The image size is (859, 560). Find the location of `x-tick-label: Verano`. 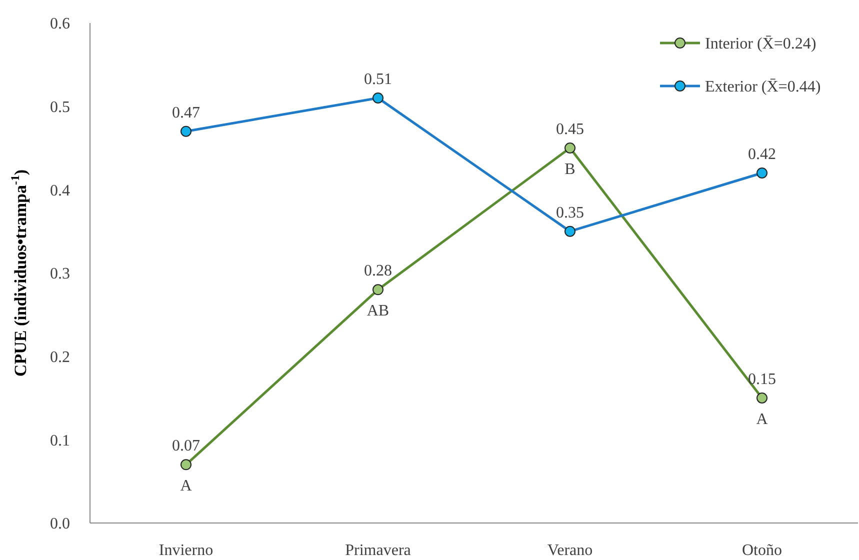

x-tick-label: Verano is located at coordinates (570, 550).